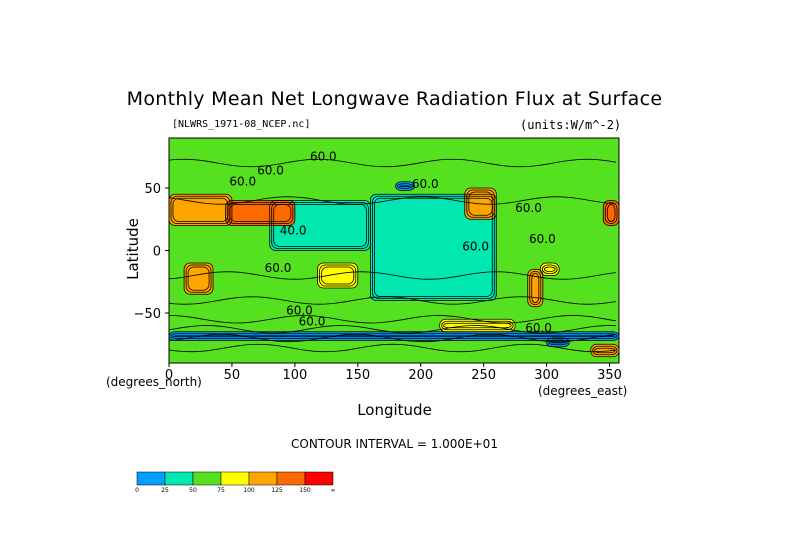  Describe the element at coordinates (420, 375) in the screenshot. I see `x-tick-label: 200` at that location.